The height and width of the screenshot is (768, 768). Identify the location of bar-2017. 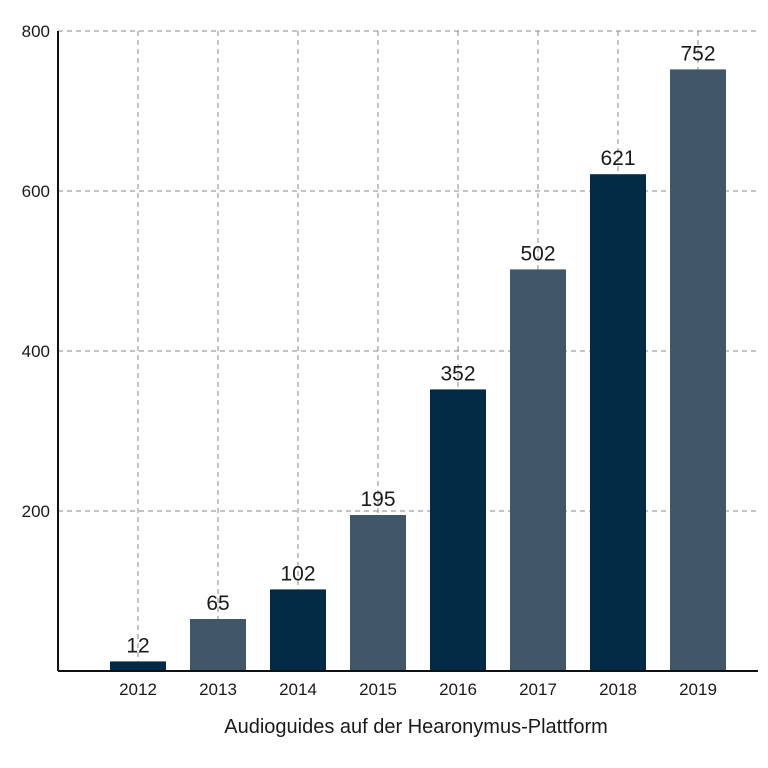
(538, 470).